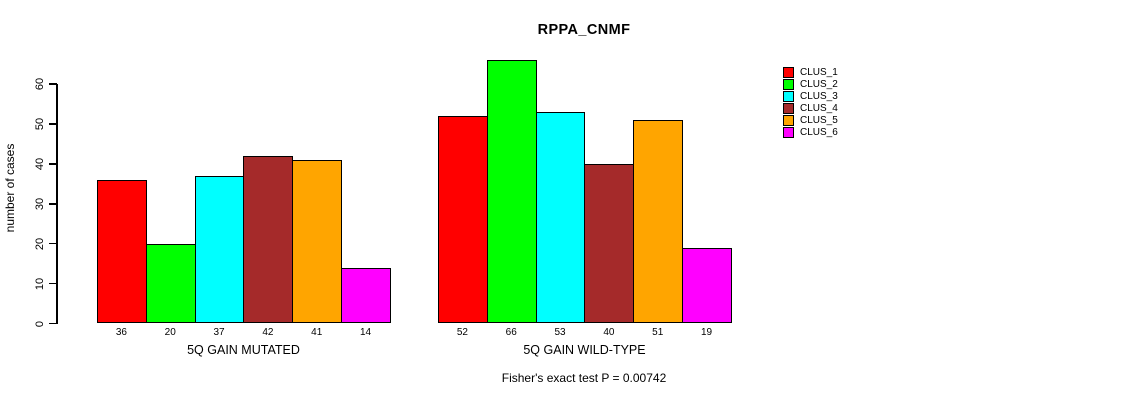  Describe the element at coordinates (40, 84) in the screenshot. I see `y-tick-label: 60` at that location.